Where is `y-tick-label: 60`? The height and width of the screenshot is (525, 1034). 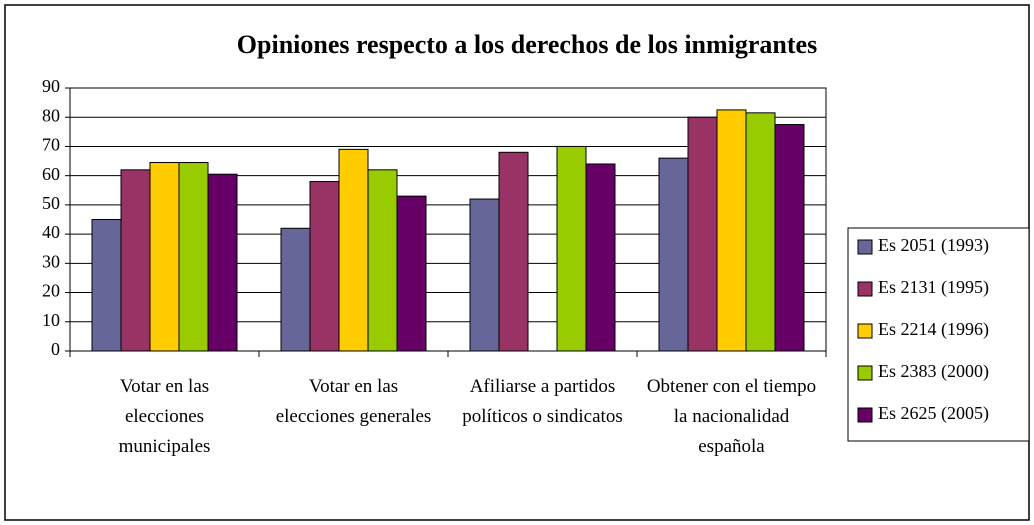 y-tick-label: 60 is located at coordinates (51, 174).